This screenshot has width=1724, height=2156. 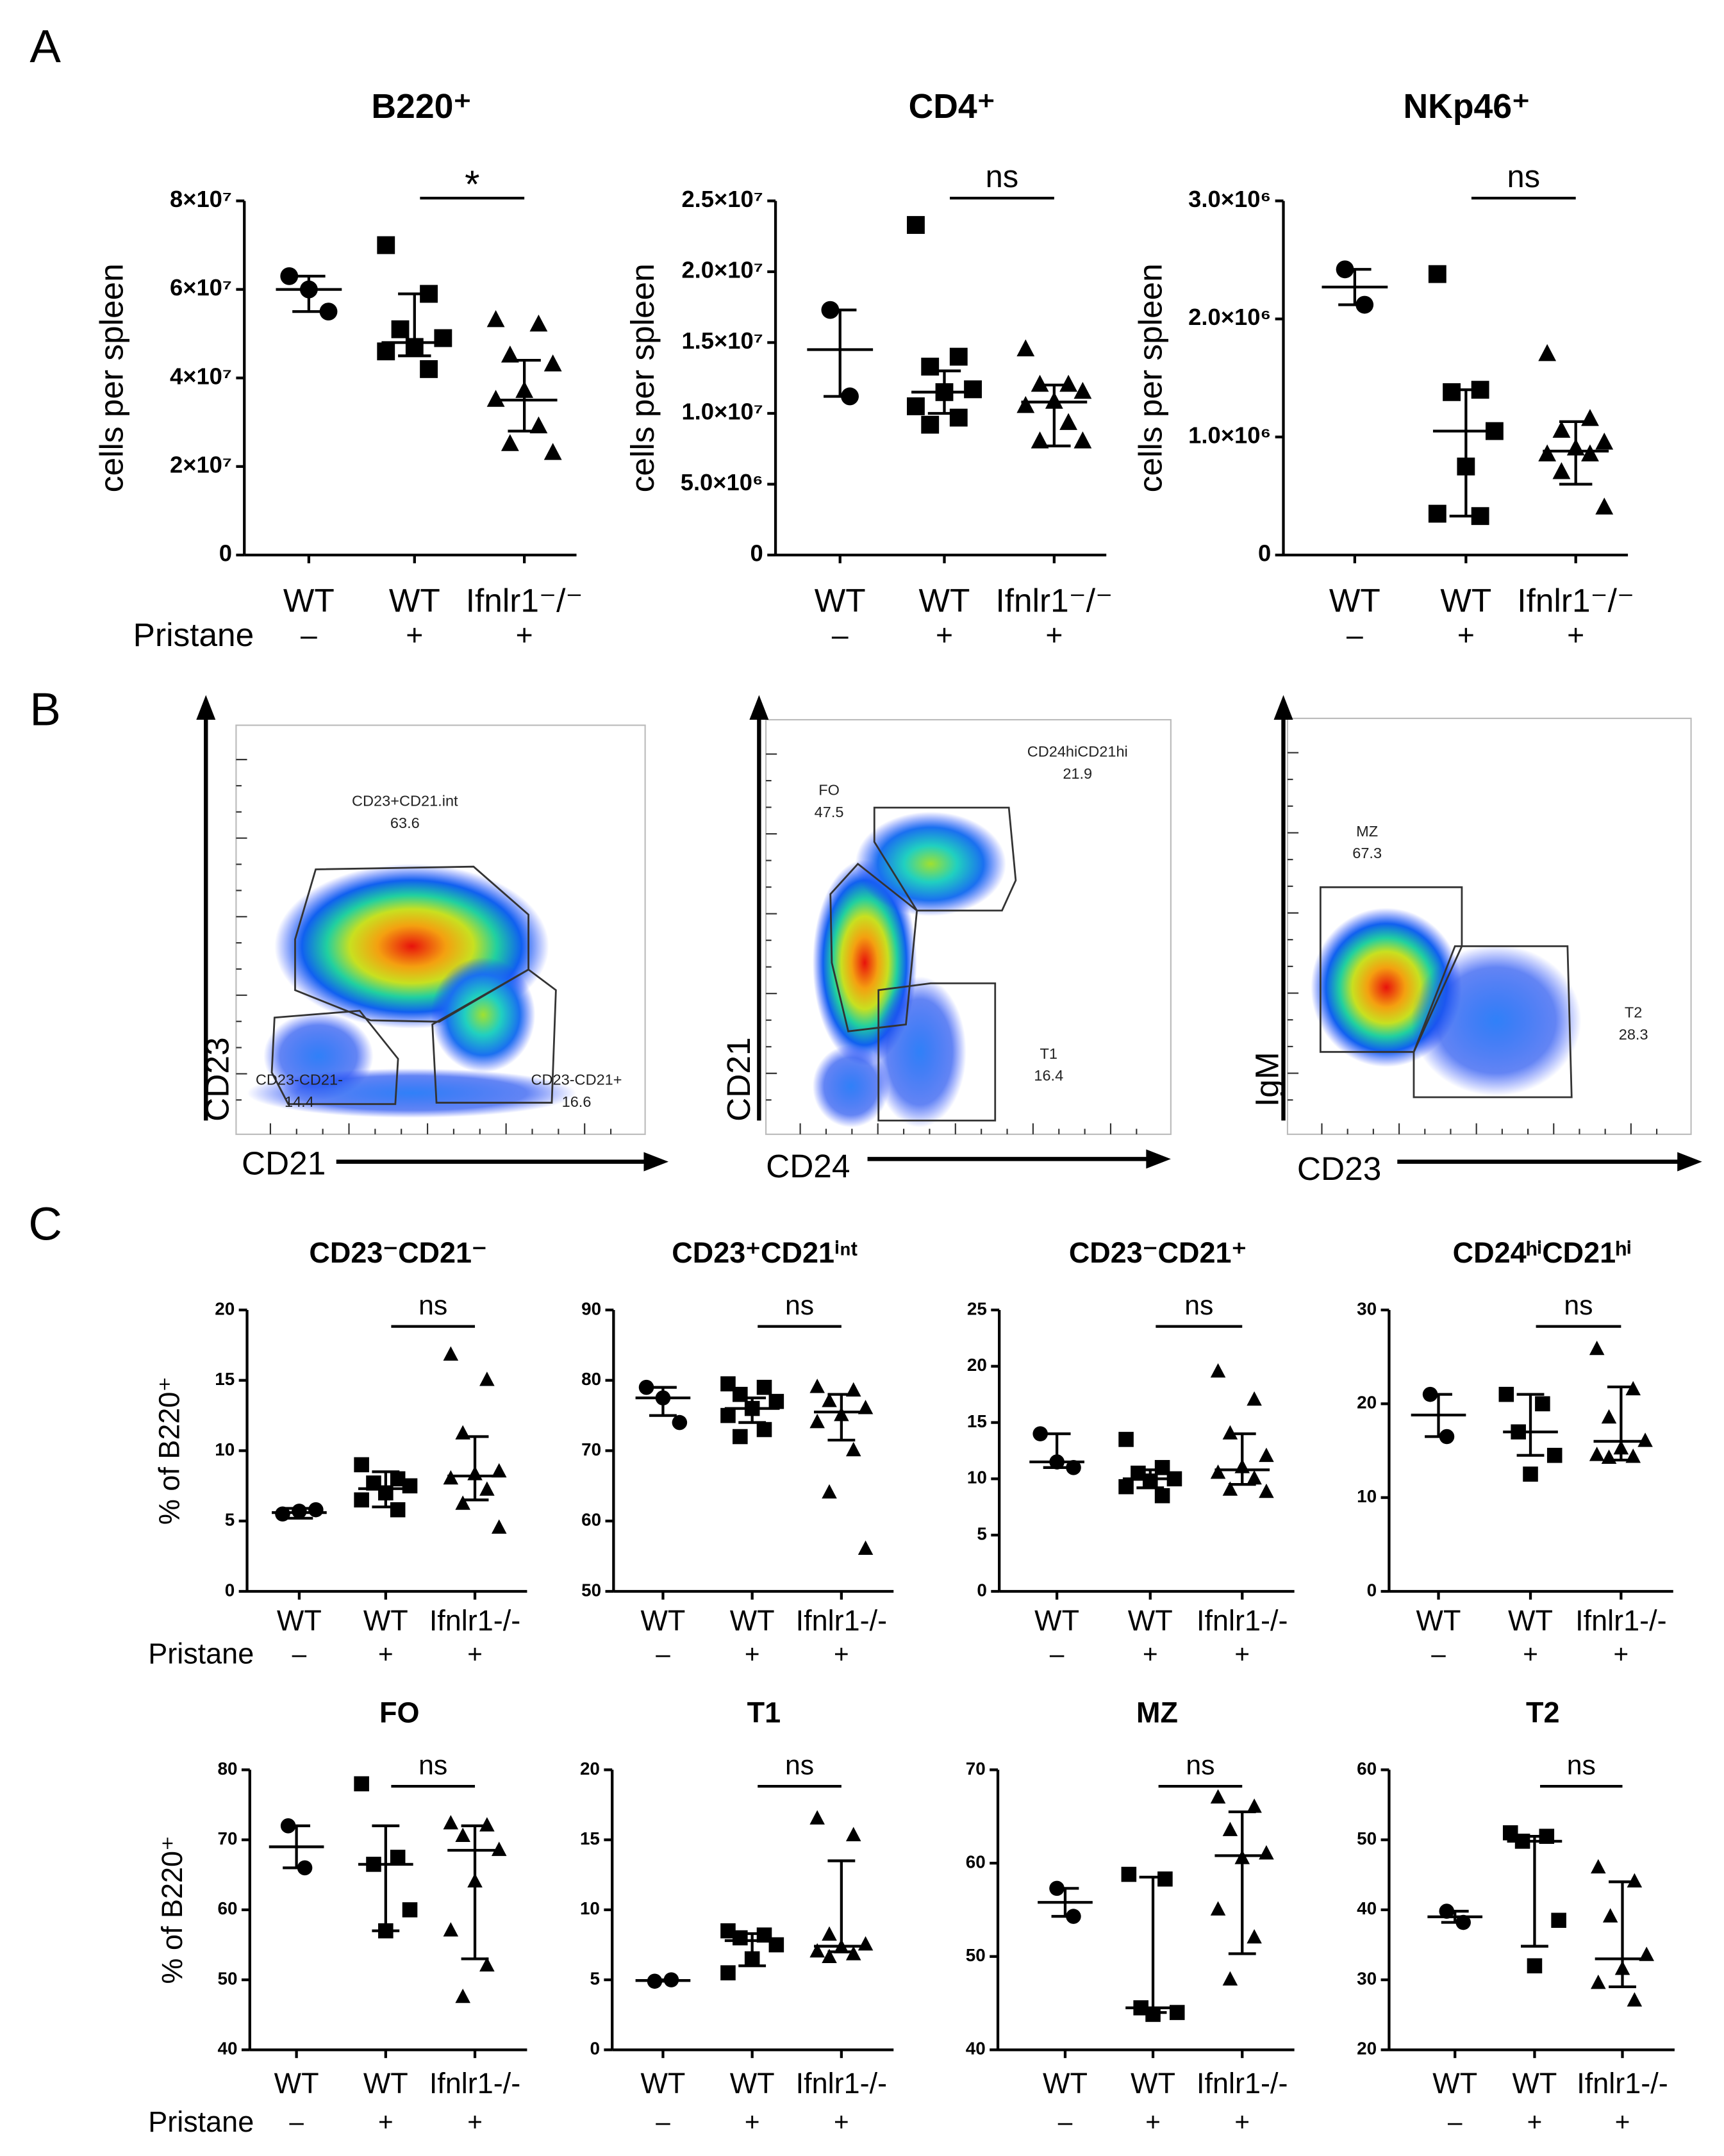 I want to click on gate, so click(x=494, y=1036).